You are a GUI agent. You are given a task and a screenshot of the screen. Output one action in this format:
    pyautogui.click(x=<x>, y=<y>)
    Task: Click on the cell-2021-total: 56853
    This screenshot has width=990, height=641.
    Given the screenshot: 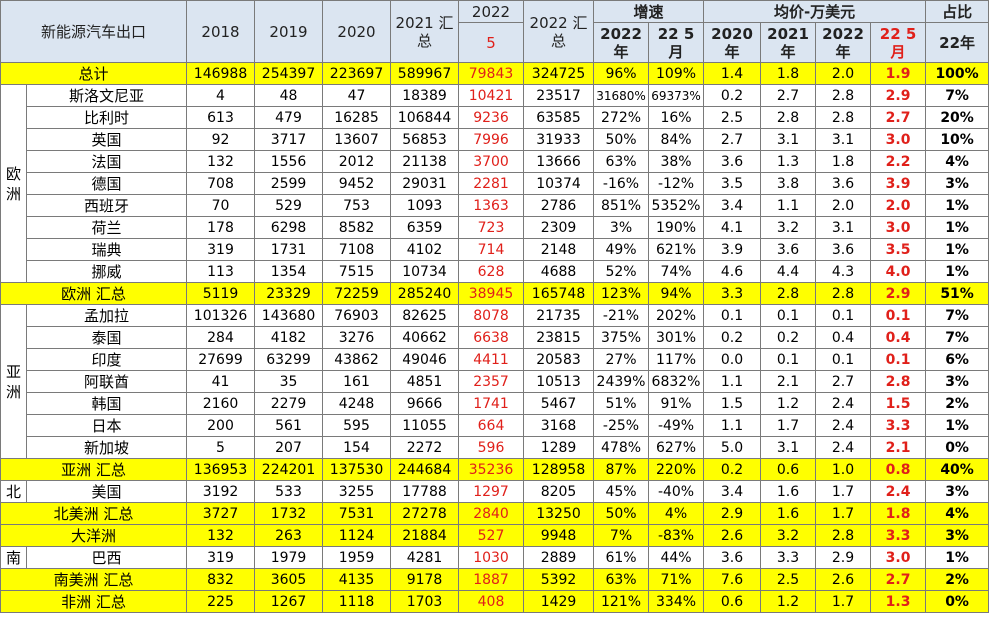 What is the action you would take?
    pyautogui.click(x=425, y=139)
    